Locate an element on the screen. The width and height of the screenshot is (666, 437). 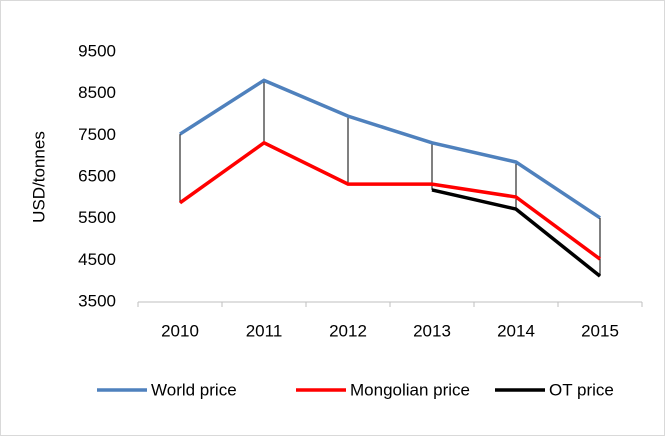
y-tick-label: 7500 is located at coordinates (97, 134).